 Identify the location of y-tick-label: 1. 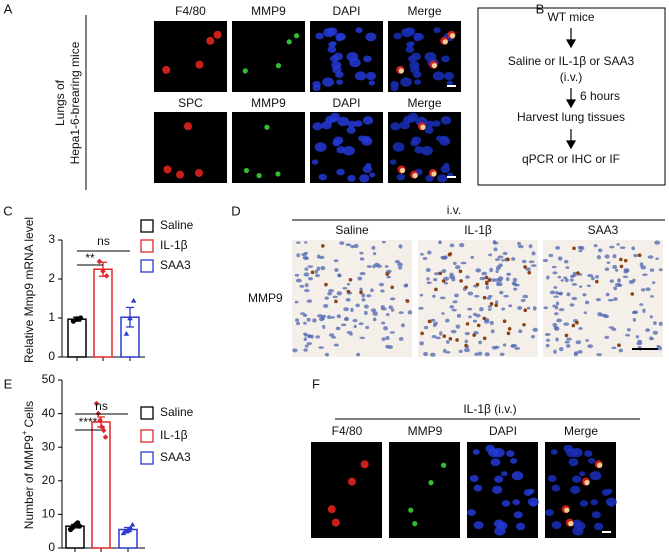
(51, 317).